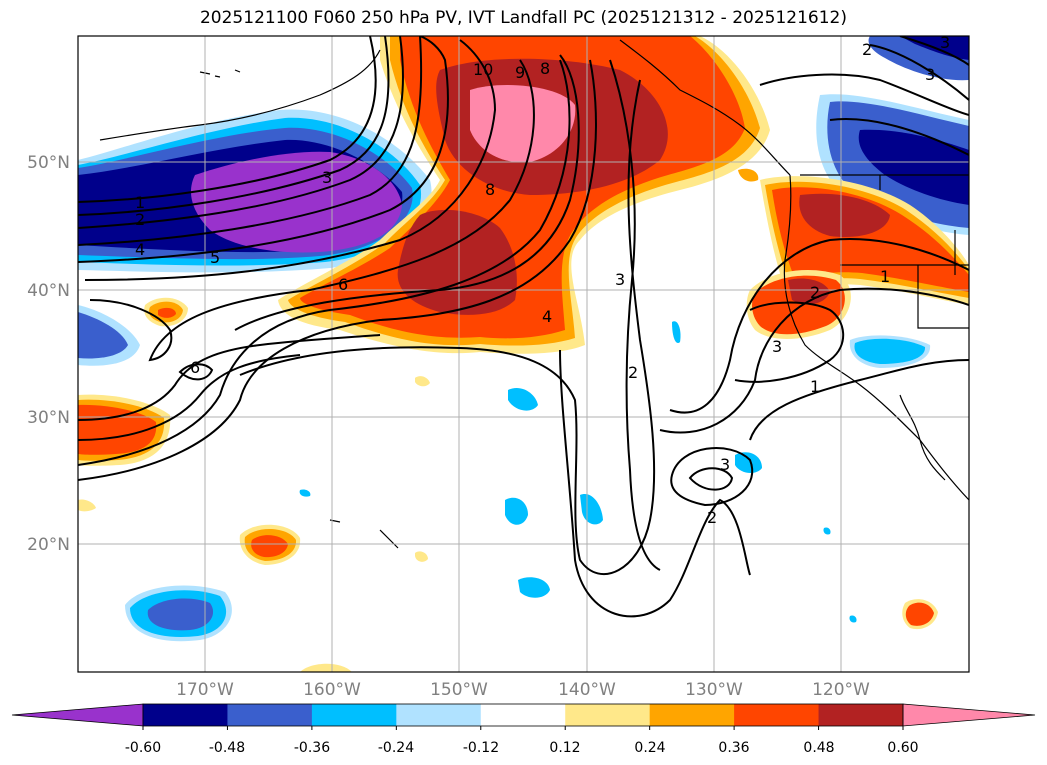 The width and height of the screenshot is (1047, 765). I want to click on colorbar-tick-label: 0.24, so click(649, 748).